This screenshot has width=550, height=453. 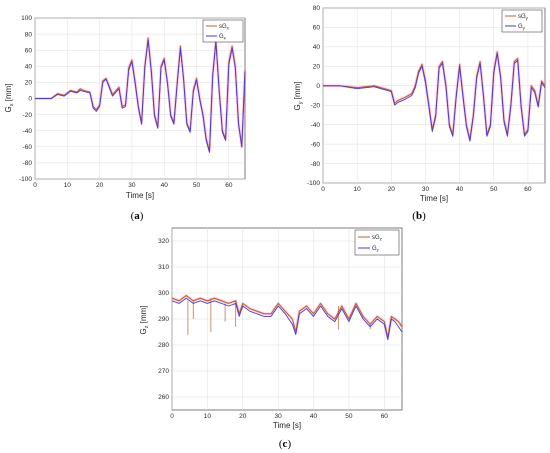 I want to click on legend: sGy Gy, so click(x=522, y=21).